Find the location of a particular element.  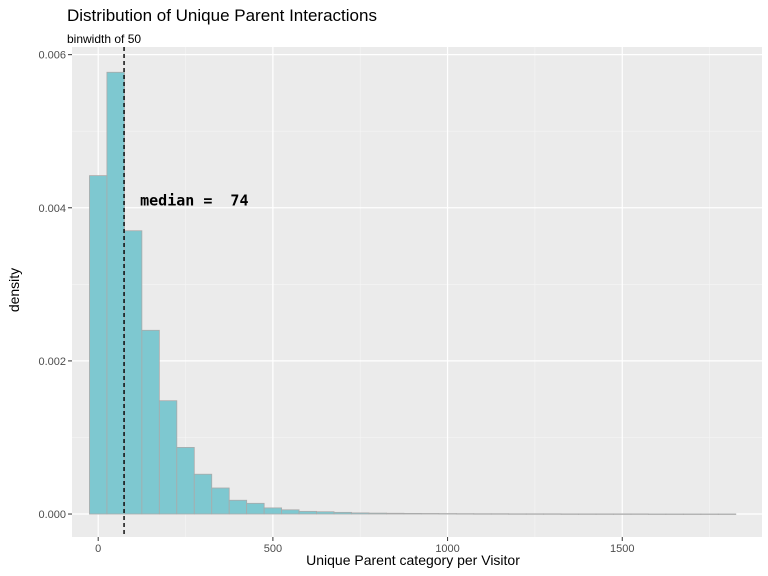

y-axis-ticks: 0.000 0.002 0.004 0.006 is located at coordinates (55, 285).